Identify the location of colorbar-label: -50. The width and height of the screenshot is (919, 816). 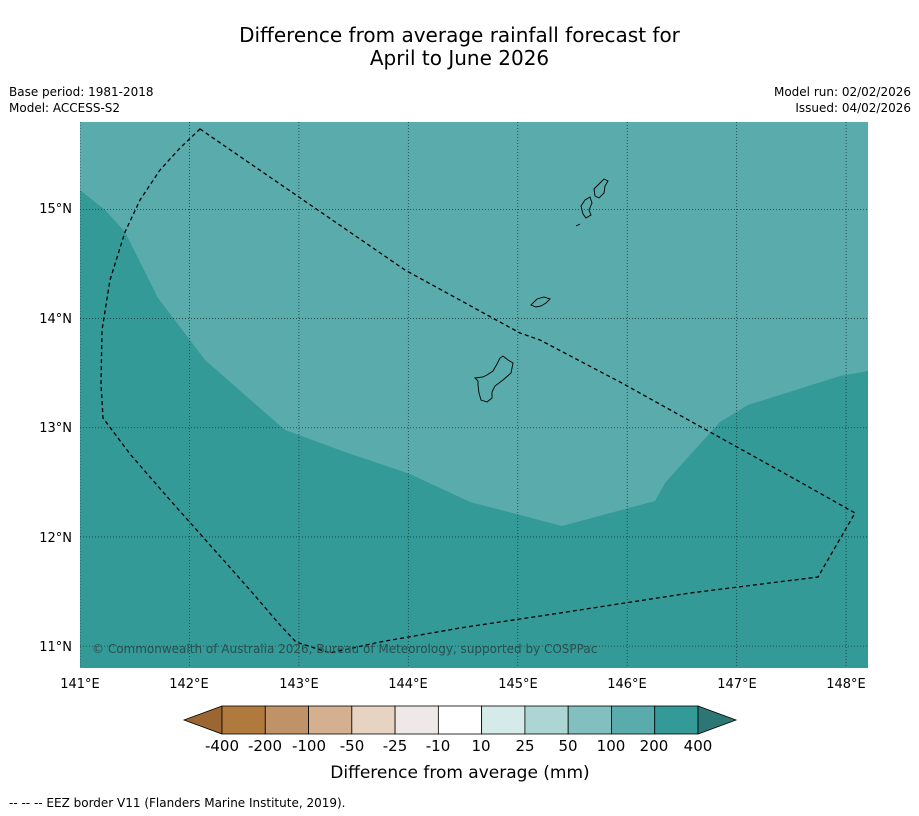
(352, 746).